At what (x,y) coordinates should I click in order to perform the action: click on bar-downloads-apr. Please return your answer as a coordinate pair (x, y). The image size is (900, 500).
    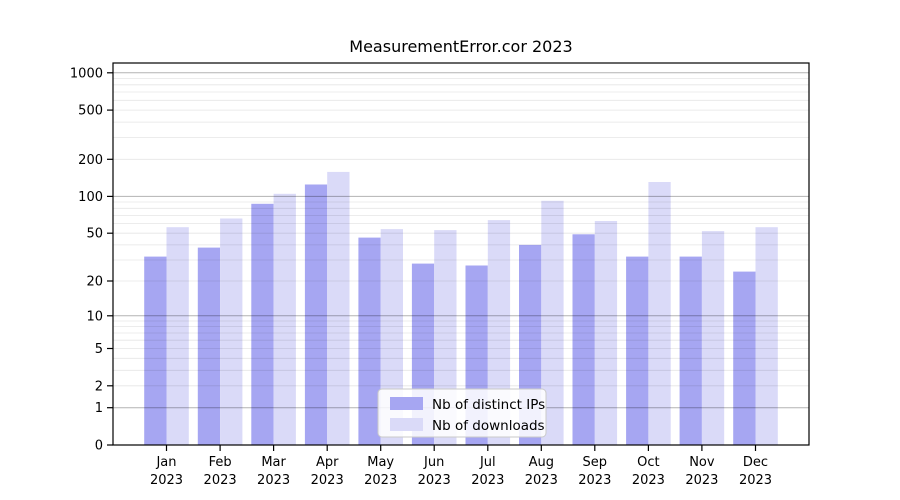
    Looking at the image, I should click on (338, 308).